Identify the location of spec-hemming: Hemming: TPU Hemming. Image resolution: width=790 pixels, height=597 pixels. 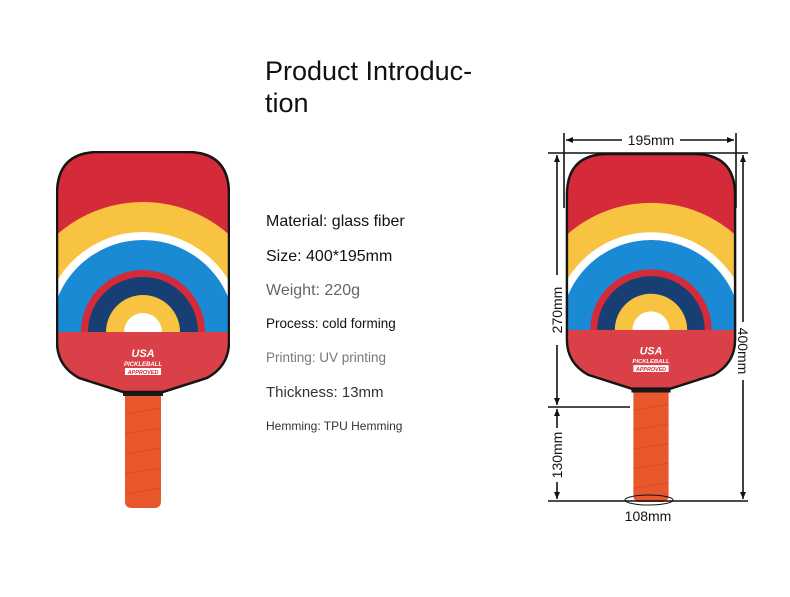
(334, 426).